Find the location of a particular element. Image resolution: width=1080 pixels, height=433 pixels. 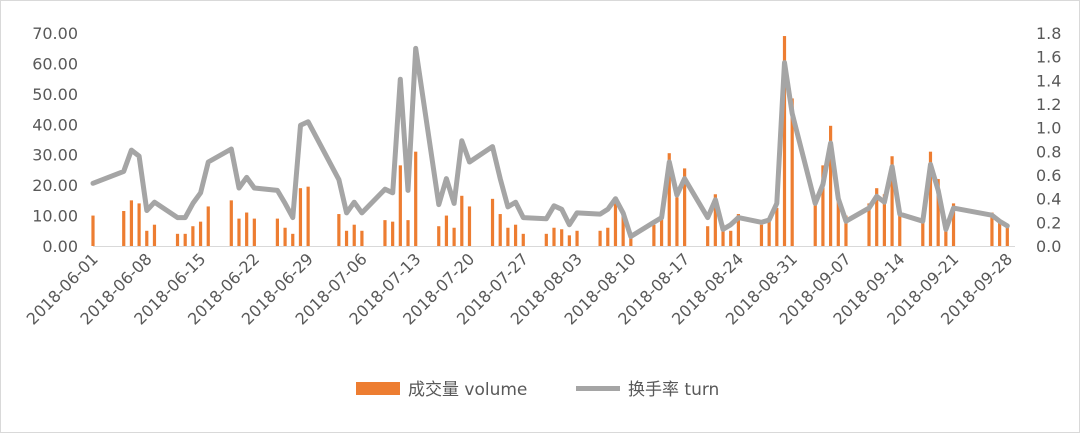

left-axis-tick-label: 50.00 is located at coordinates (55, 94).